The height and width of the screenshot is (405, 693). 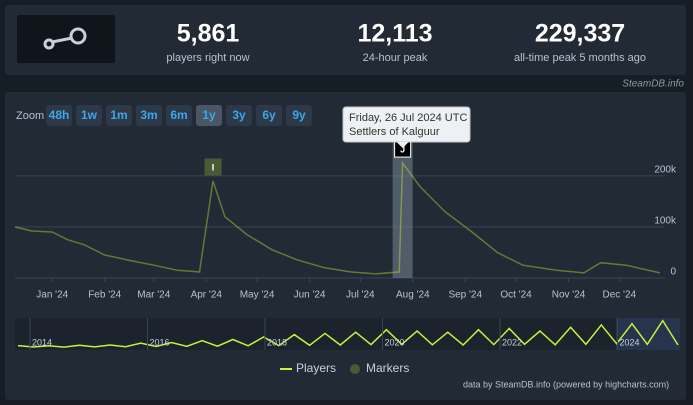 I want to click on stat-label: 24-hour peak, so click(x=395, y=58).